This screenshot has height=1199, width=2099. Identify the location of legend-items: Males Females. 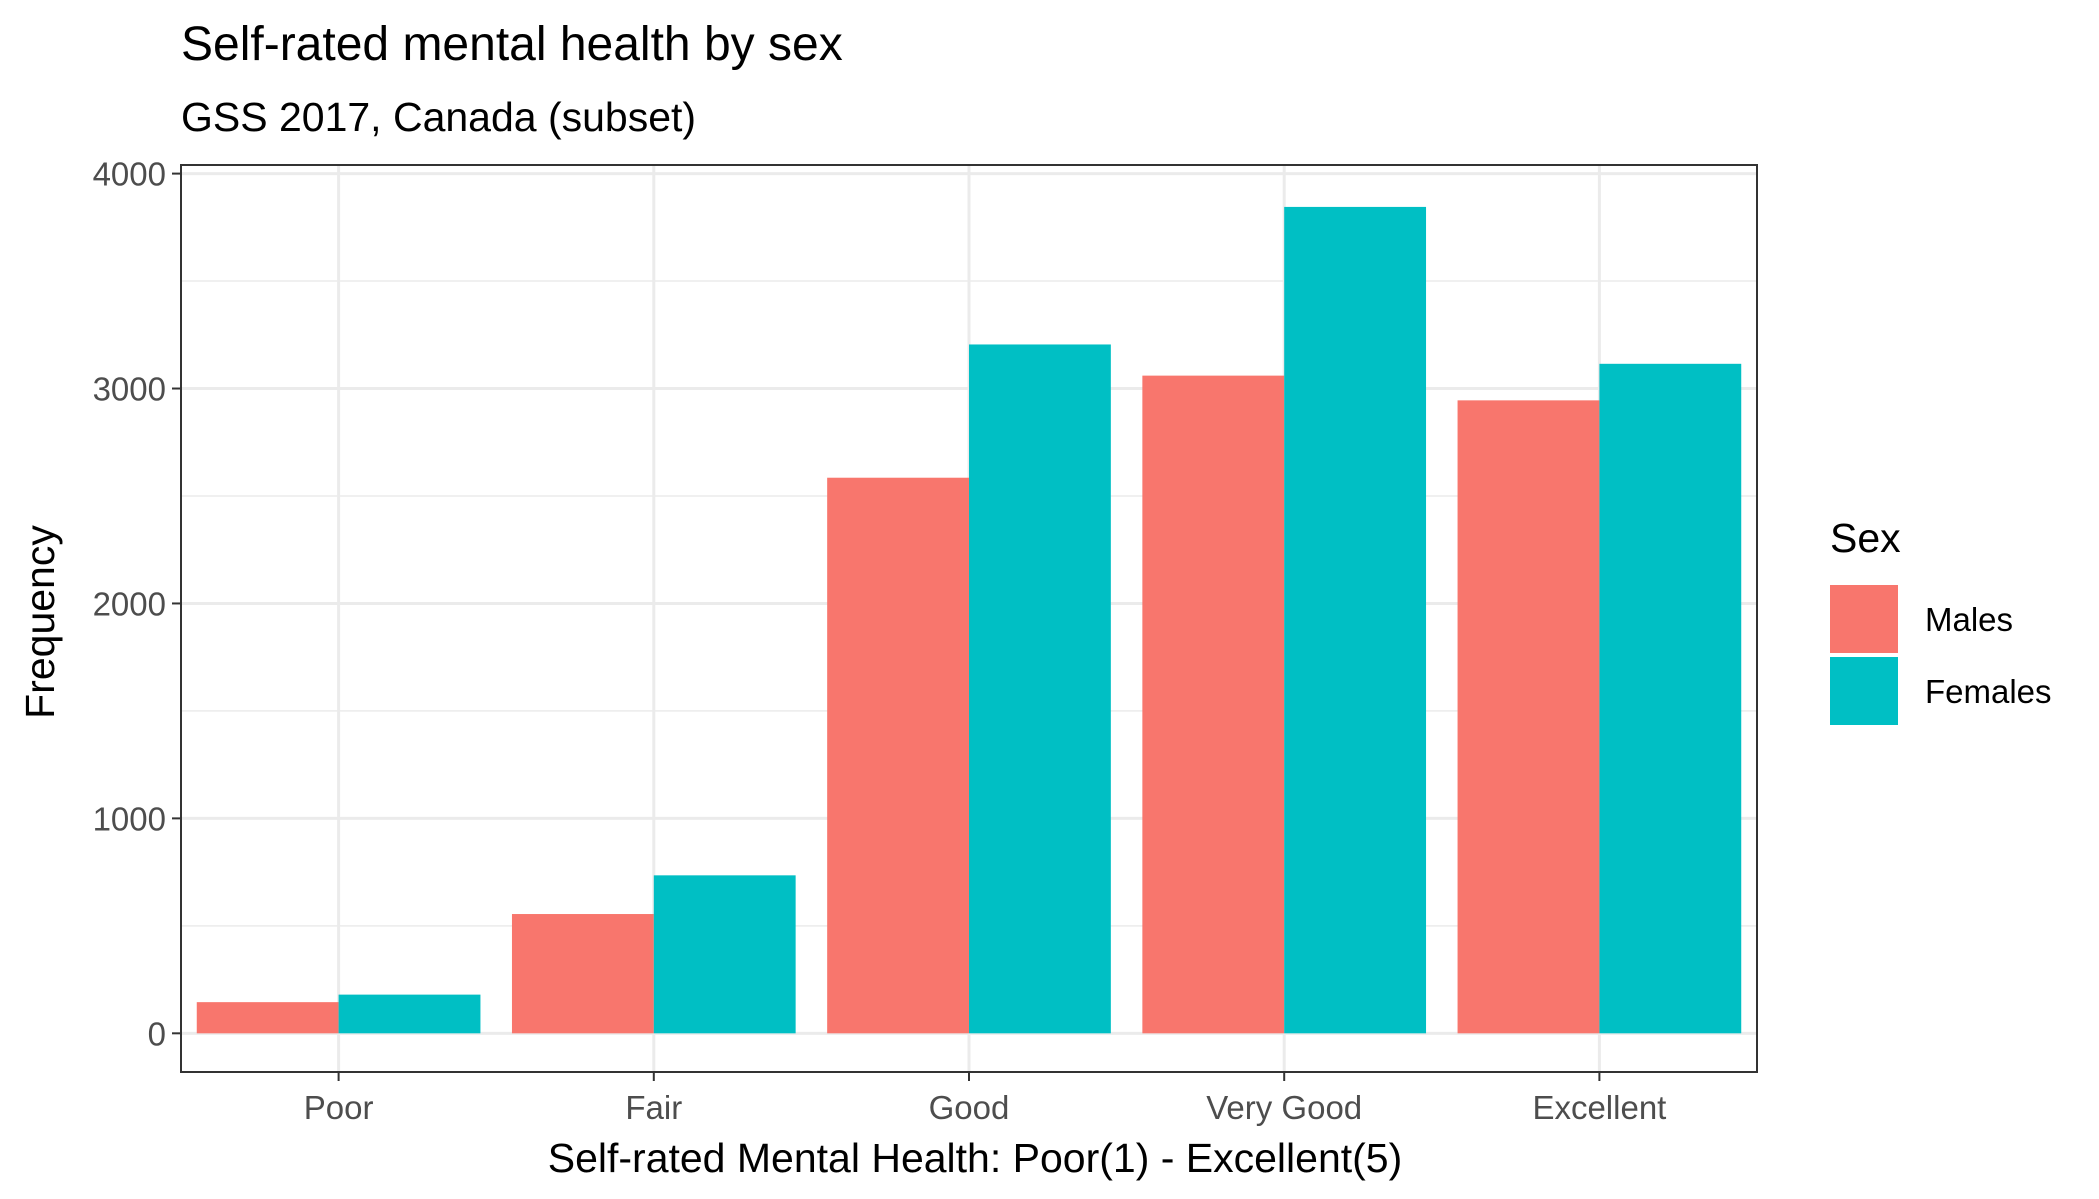
(1941, 655).